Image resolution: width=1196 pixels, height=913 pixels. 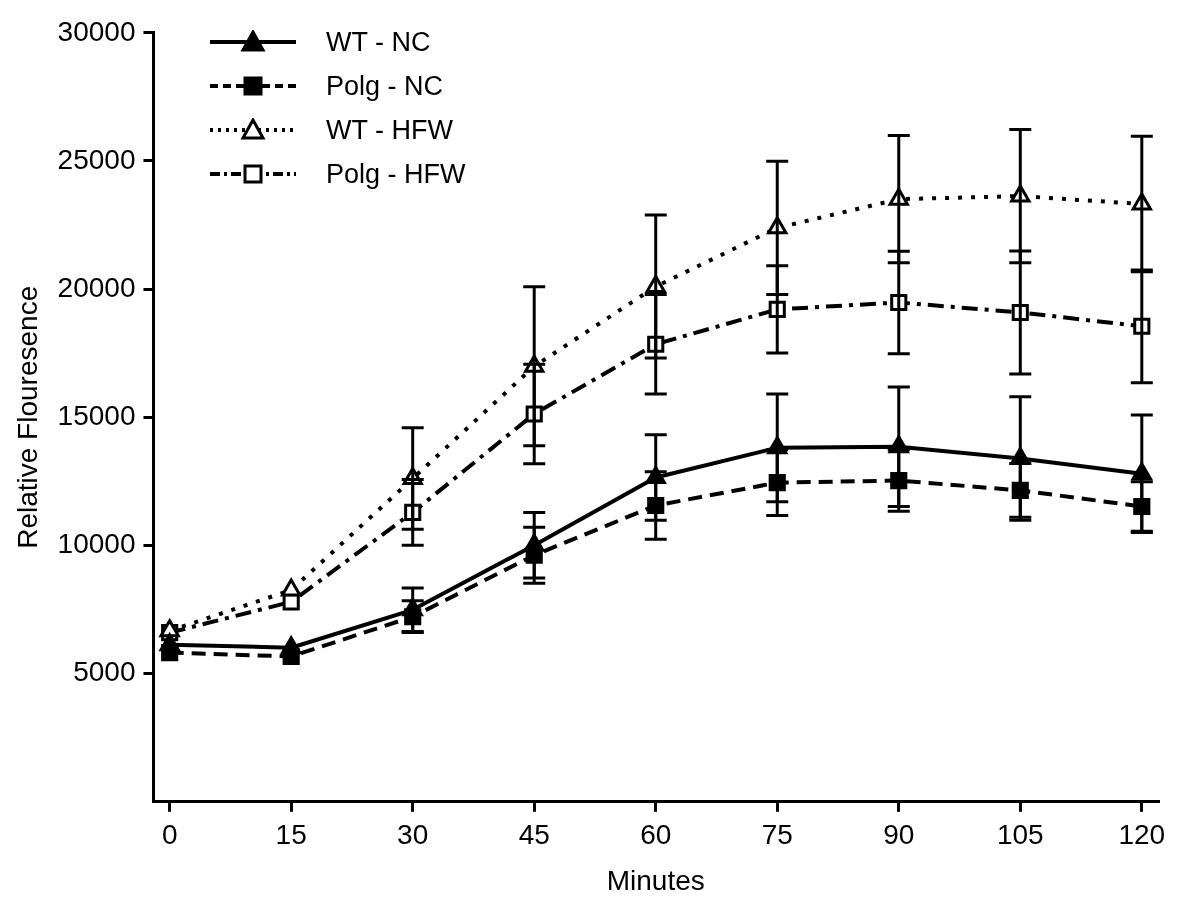 What do you see at coordinates (96, 159) in the screenshot?
I see `y-tick-label: 25000` at bounding box center [96, 159].